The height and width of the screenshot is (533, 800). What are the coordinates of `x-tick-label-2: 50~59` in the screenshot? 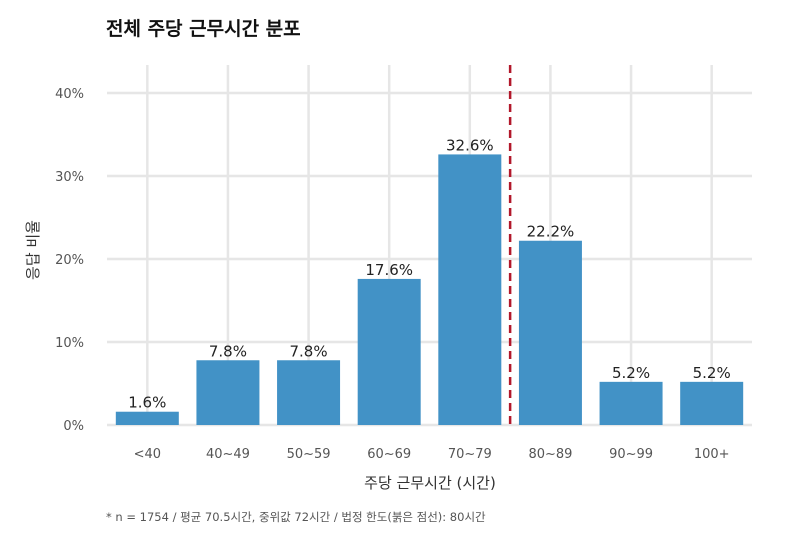 It's located at (309, 454).